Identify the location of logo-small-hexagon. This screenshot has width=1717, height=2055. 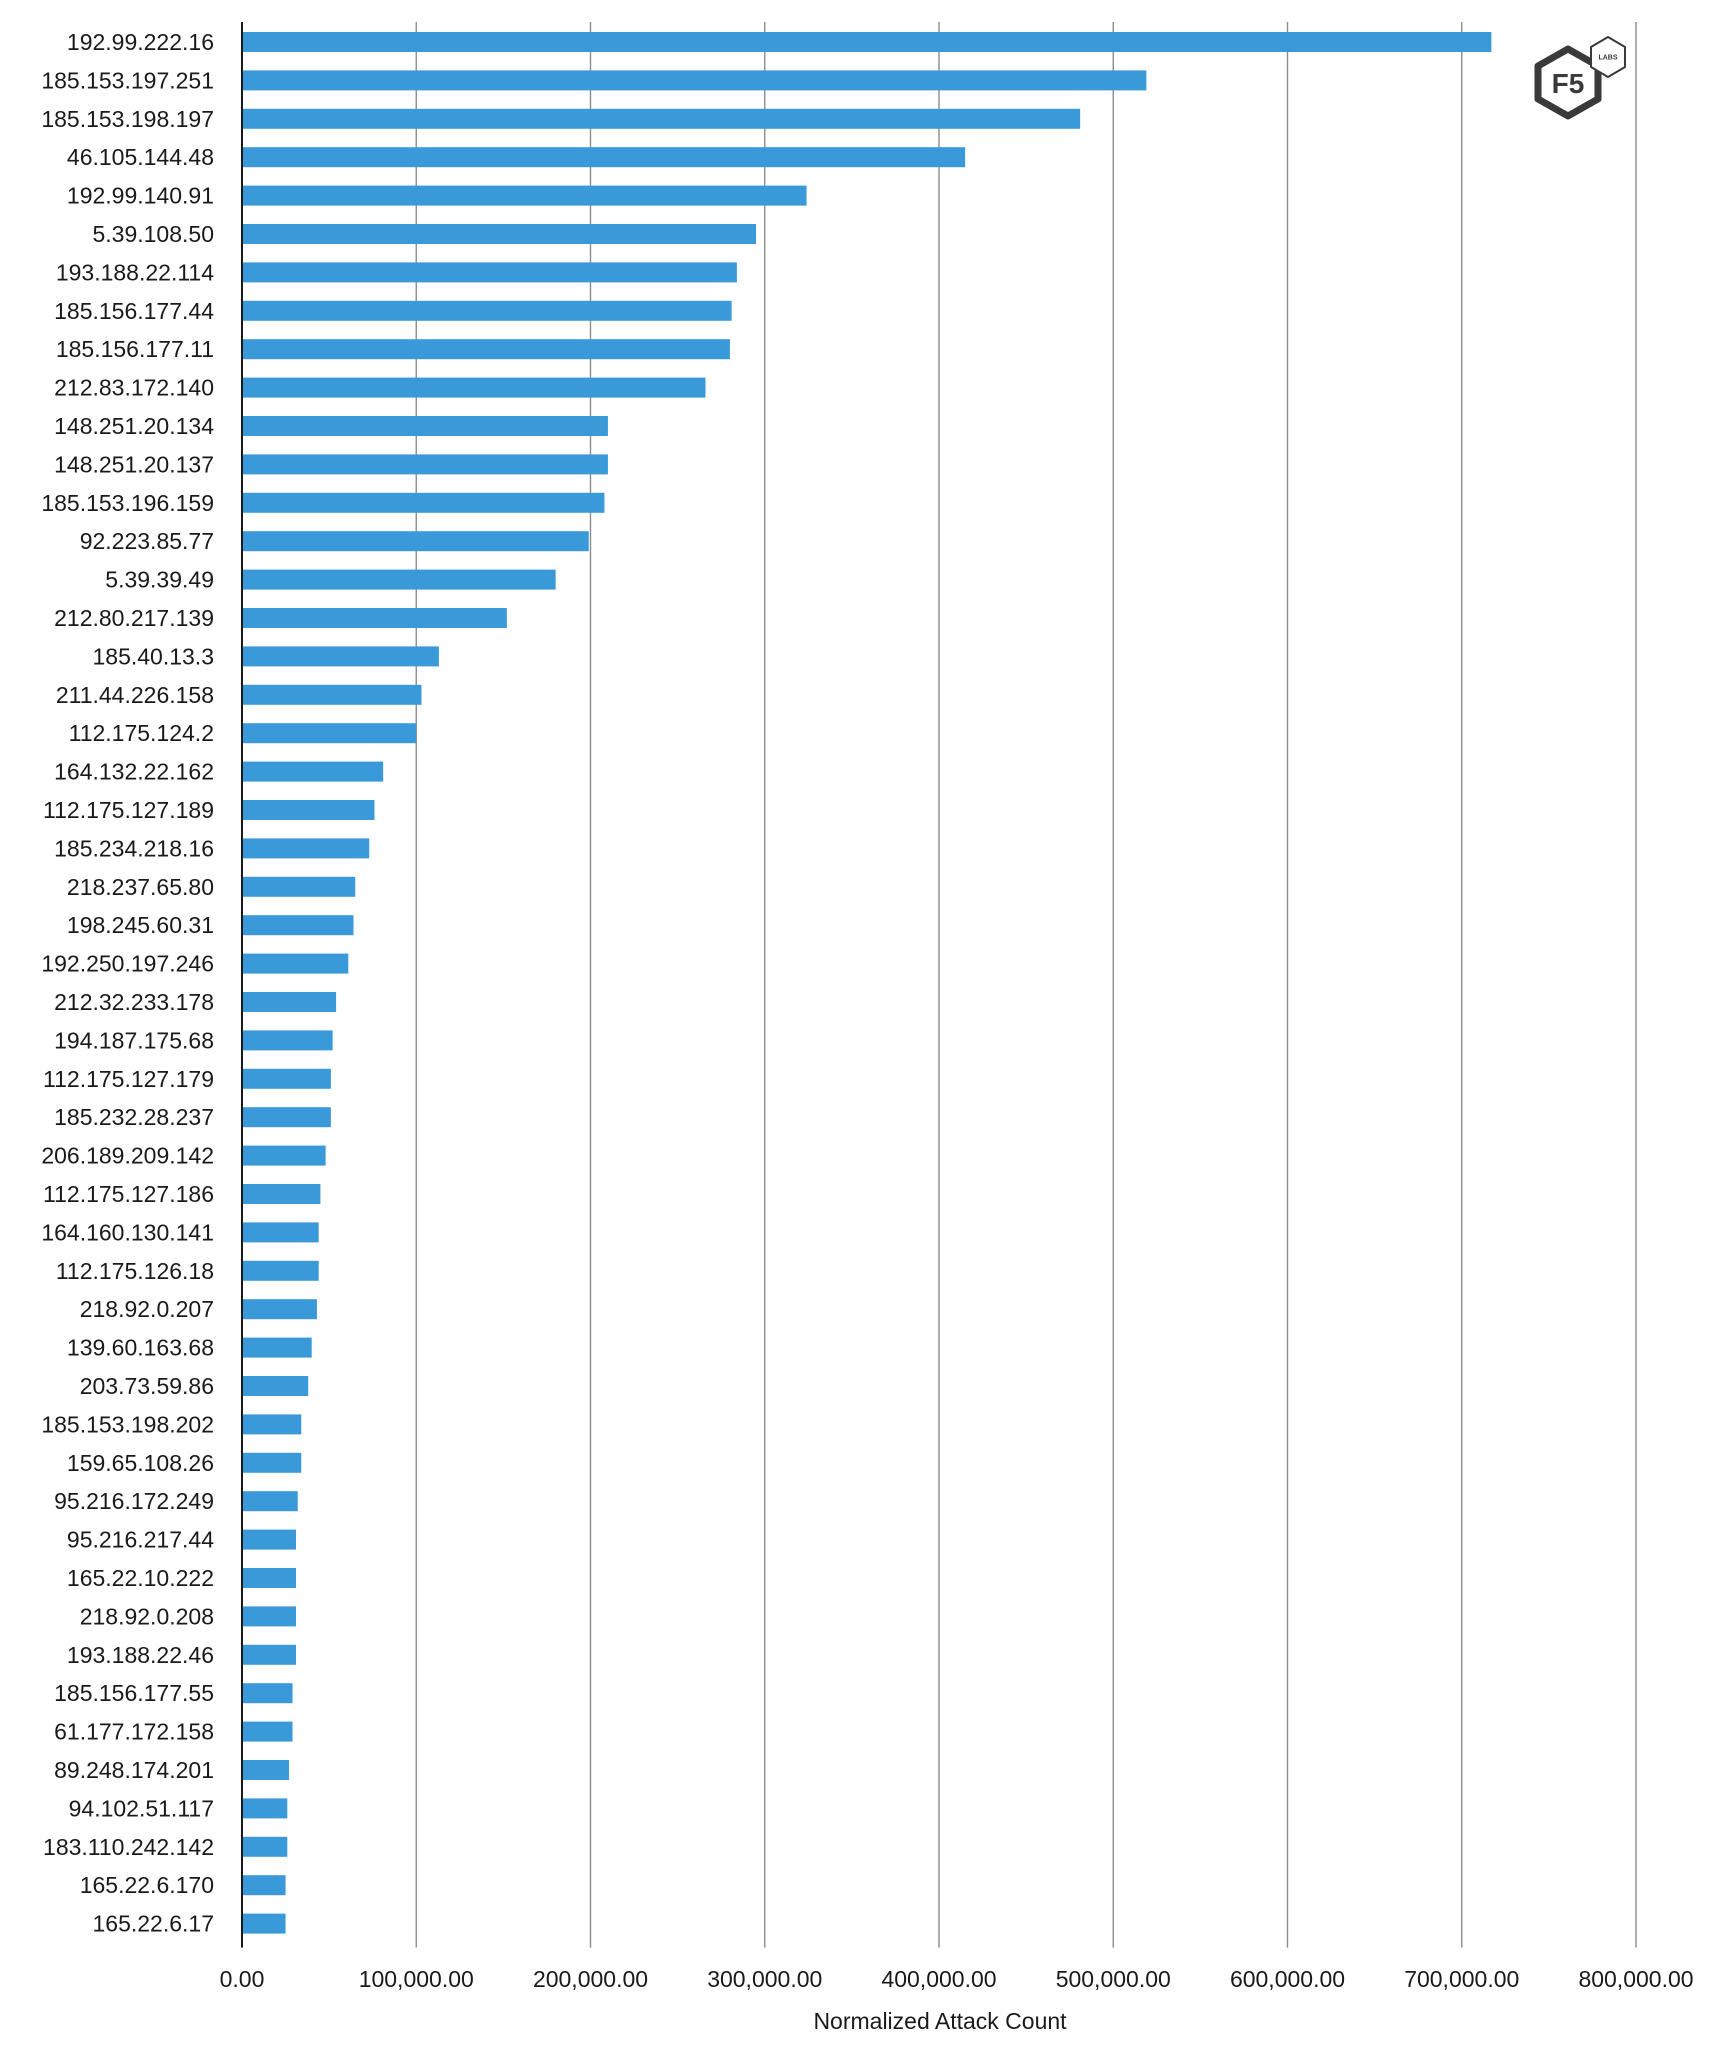
(1608, 57).